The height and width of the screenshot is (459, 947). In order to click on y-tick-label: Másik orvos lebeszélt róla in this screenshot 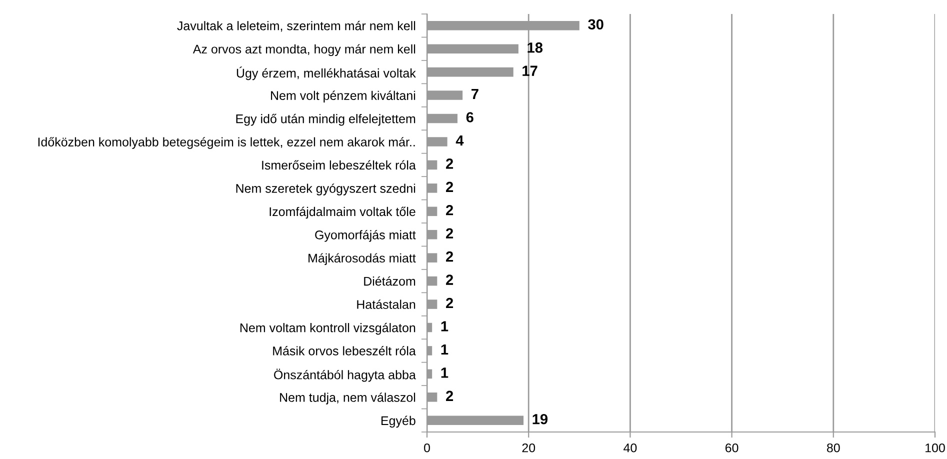, I will do `click(344, 351)`.